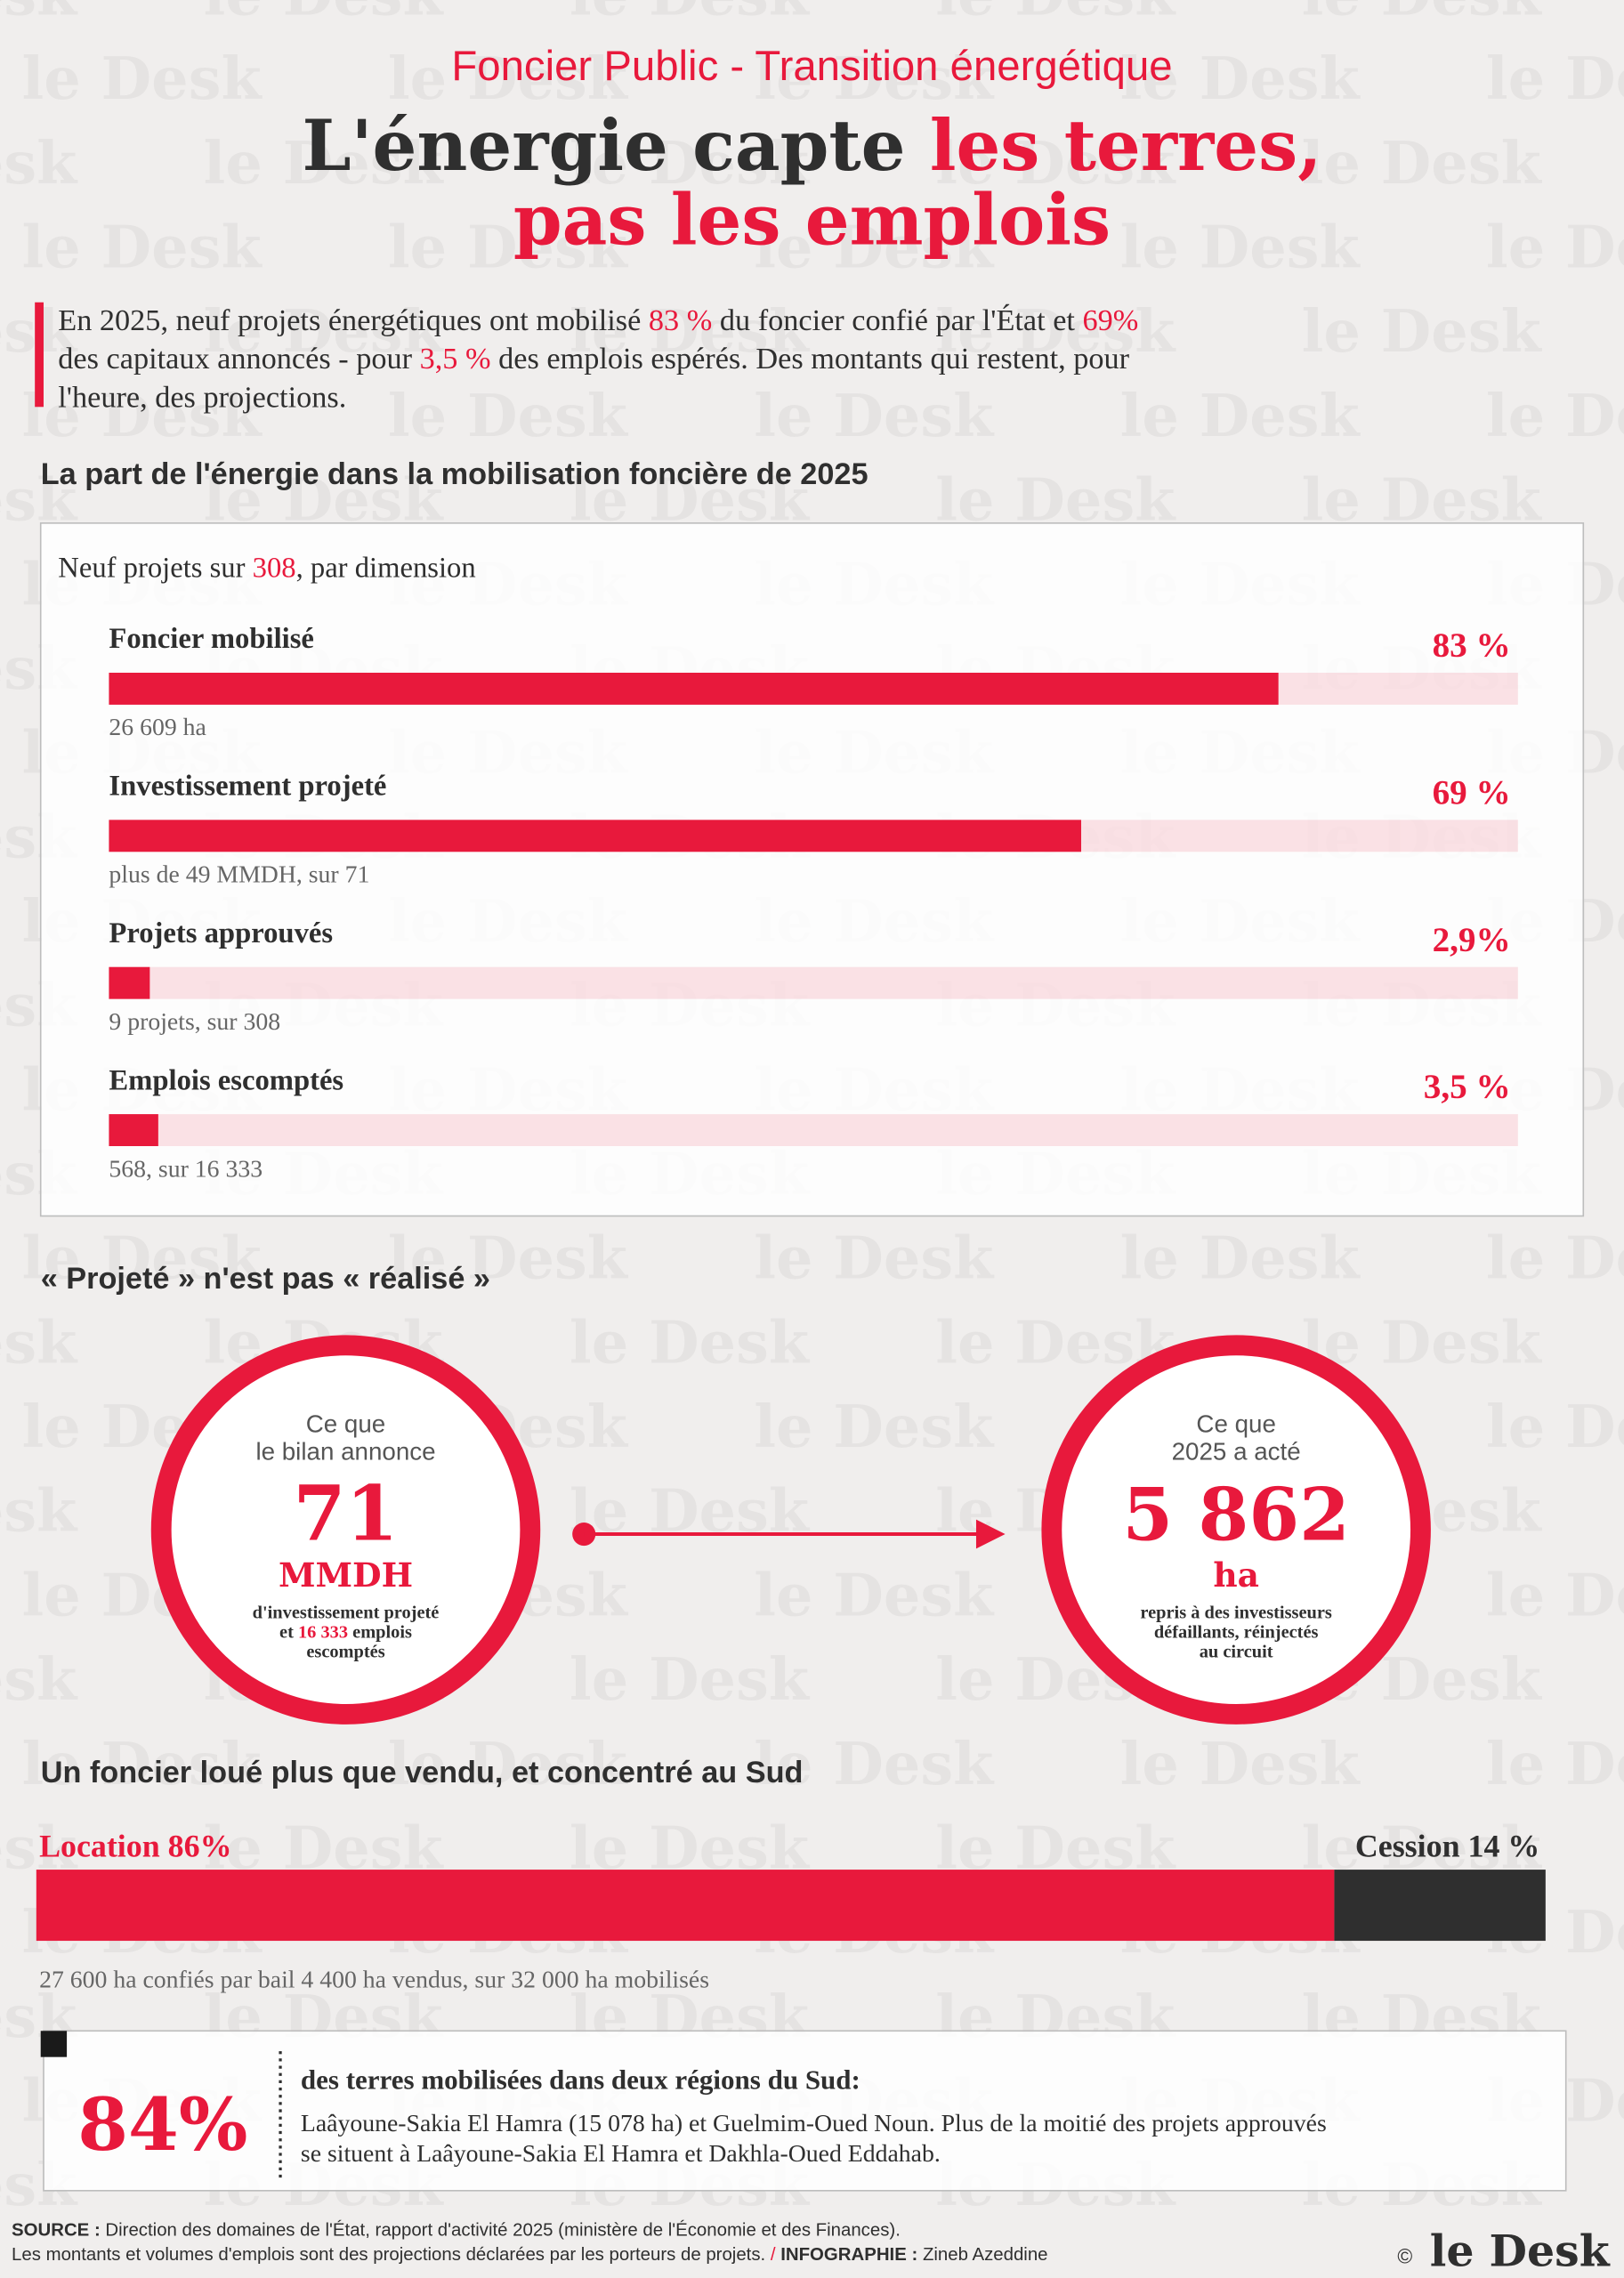 Image resolution: width=1624 pixels, height=2278 pixels. I want to click on intro-line-part: du foncier confié par l'État et, so click(897, 320).